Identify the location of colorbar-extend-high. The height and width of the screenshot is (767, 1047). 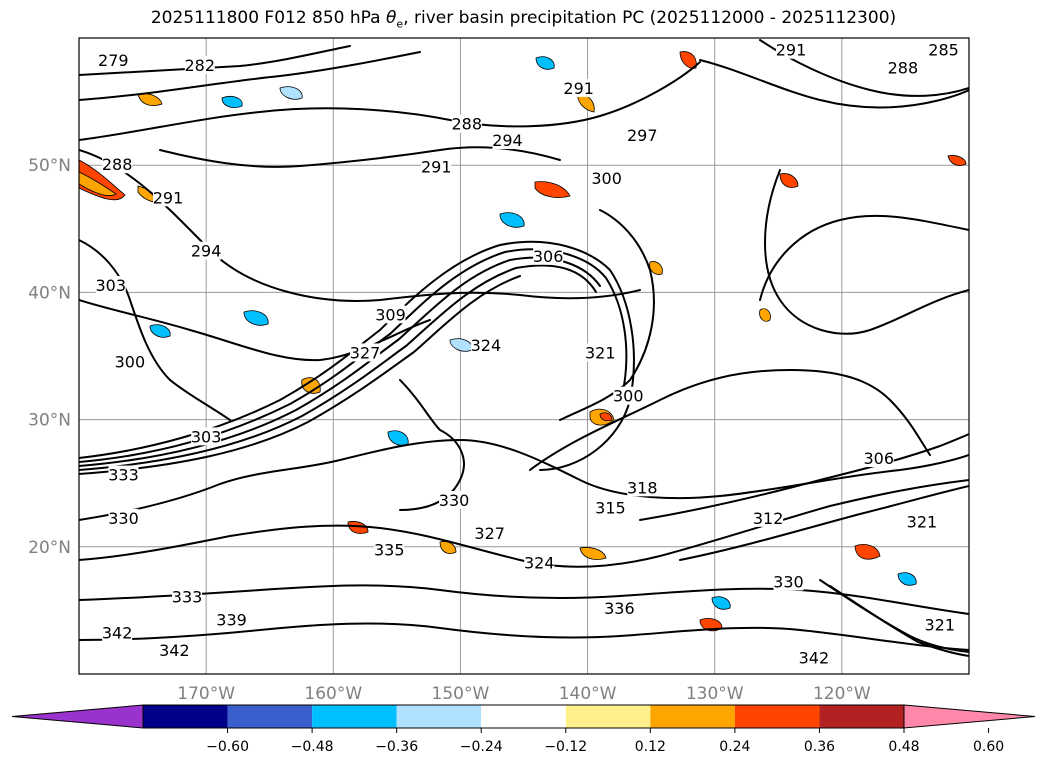
(969, 716).